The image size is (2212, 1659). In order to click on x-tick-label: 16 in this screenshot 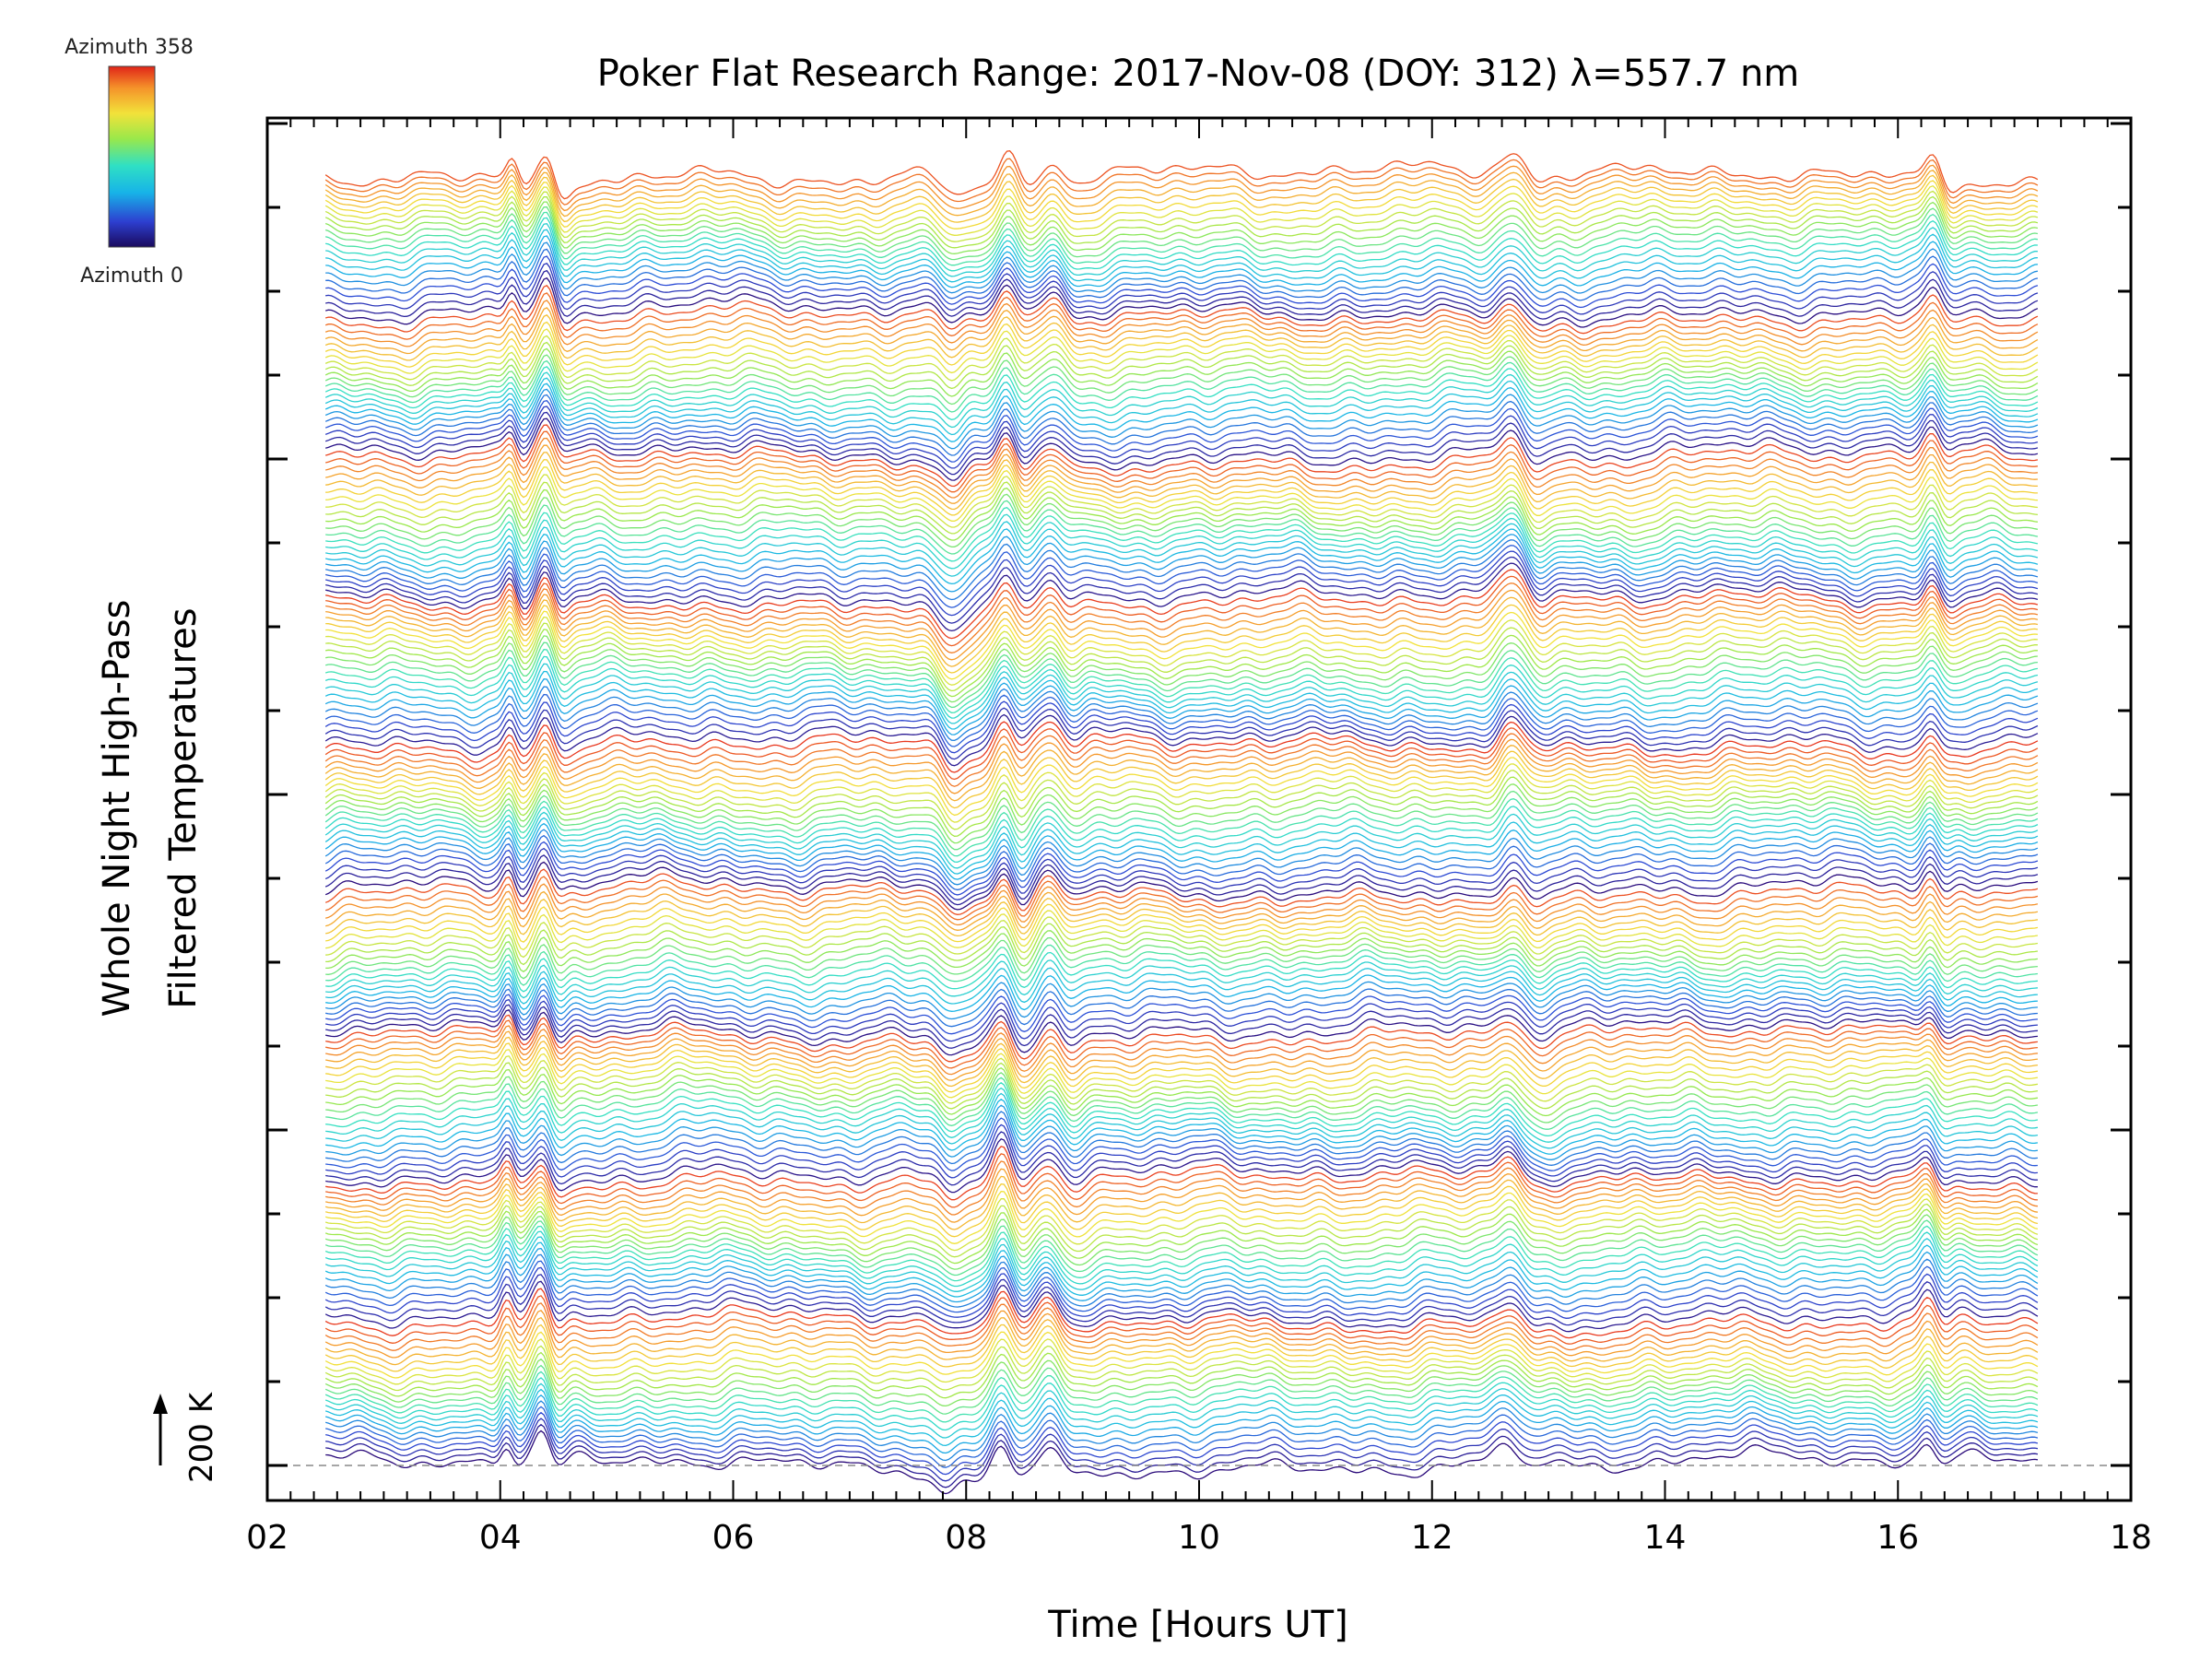, I will do `click(1898, 1538)`.